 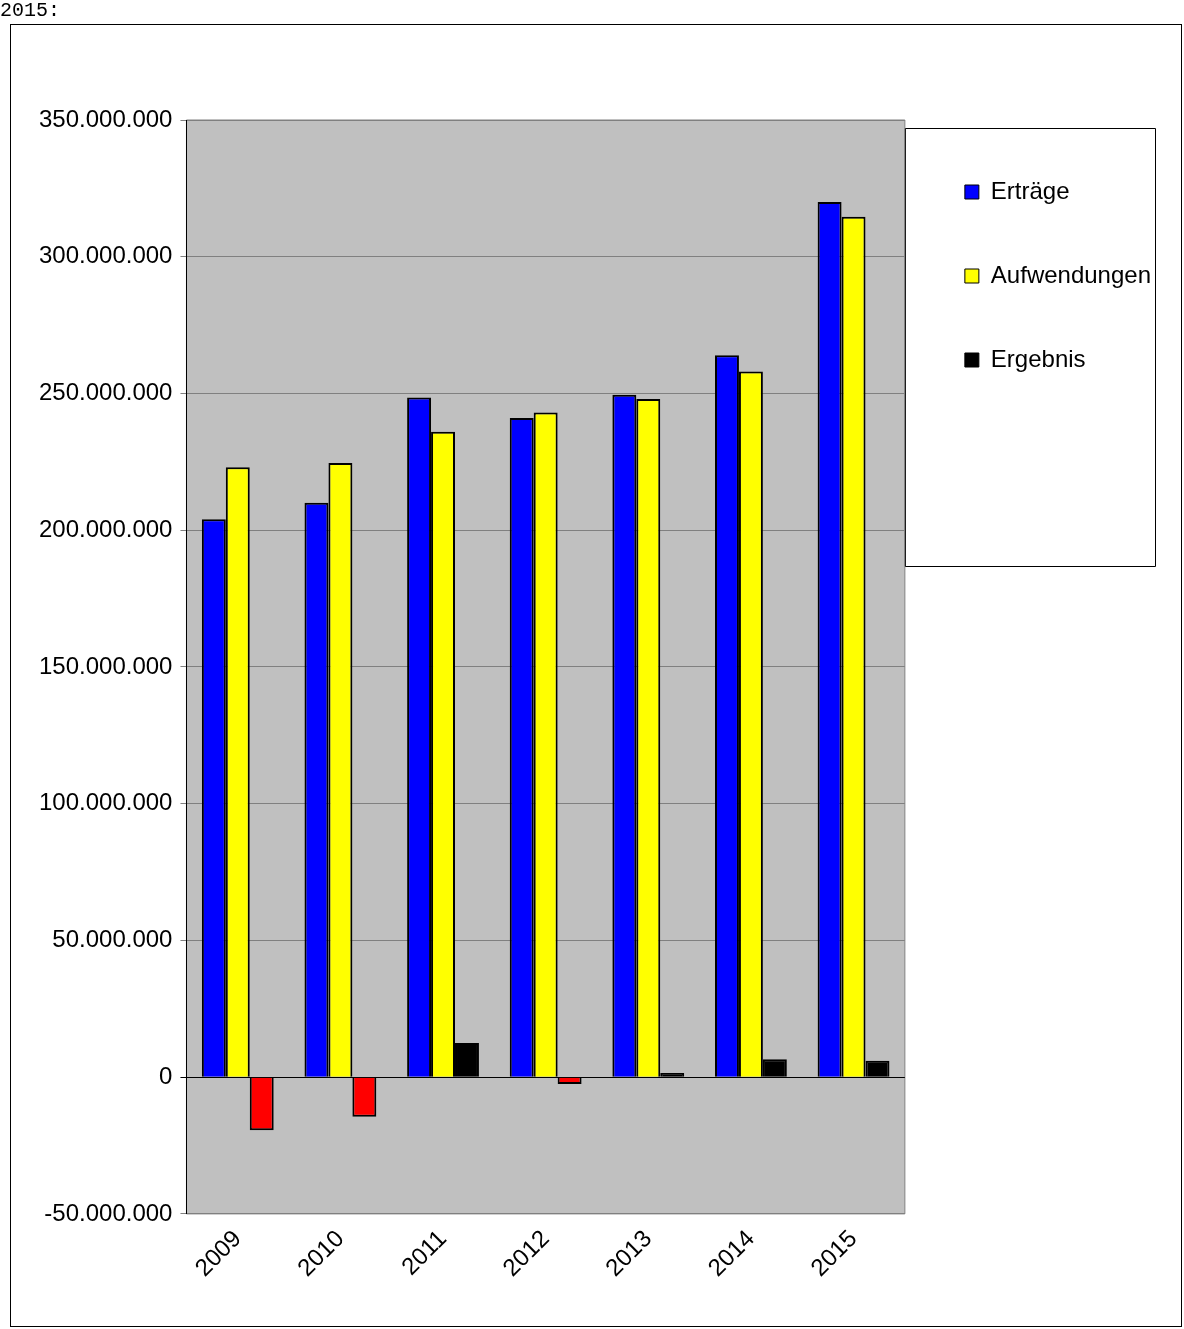 I want to click on y-tick-label: 0, so click(x=166, y=1075).